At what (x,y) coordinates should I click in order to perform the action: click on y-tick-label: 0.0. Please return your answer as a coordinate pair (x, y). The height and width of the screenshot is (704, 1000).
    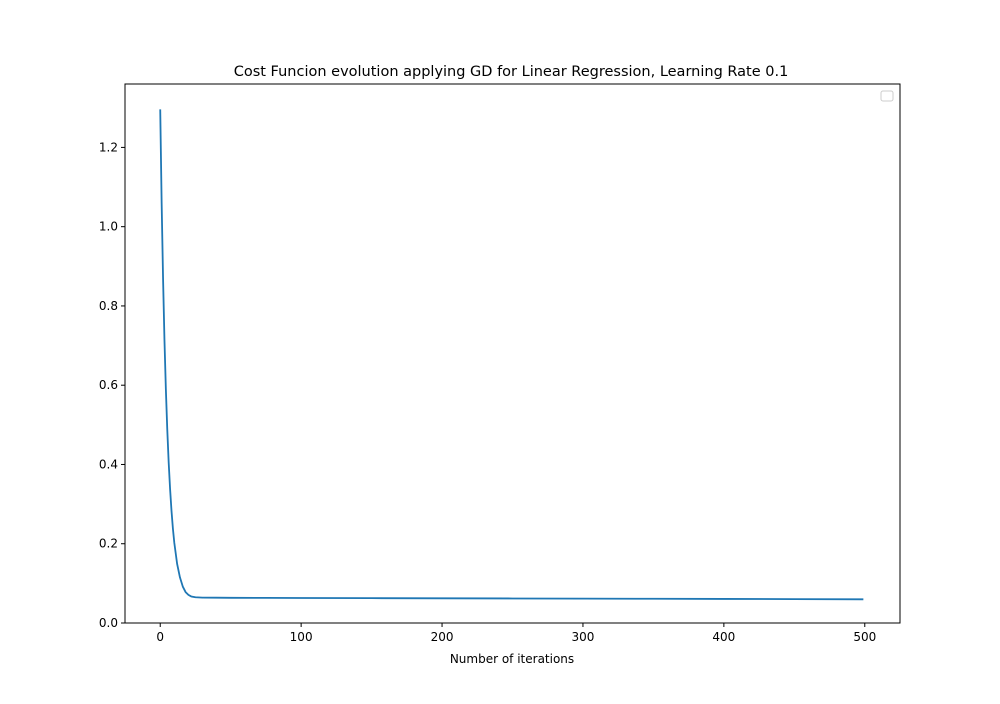
    Looking at the image, I should click on (108, 623).